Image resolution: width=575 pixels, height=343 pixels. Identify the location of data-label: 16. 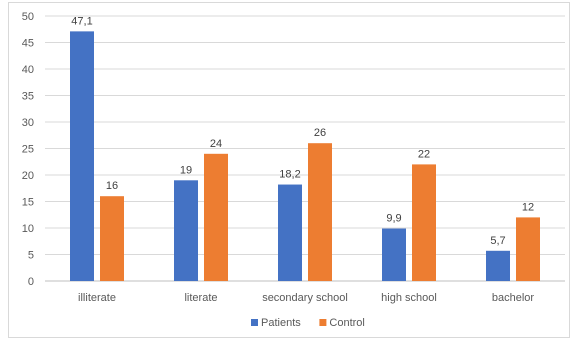
(112, 186).